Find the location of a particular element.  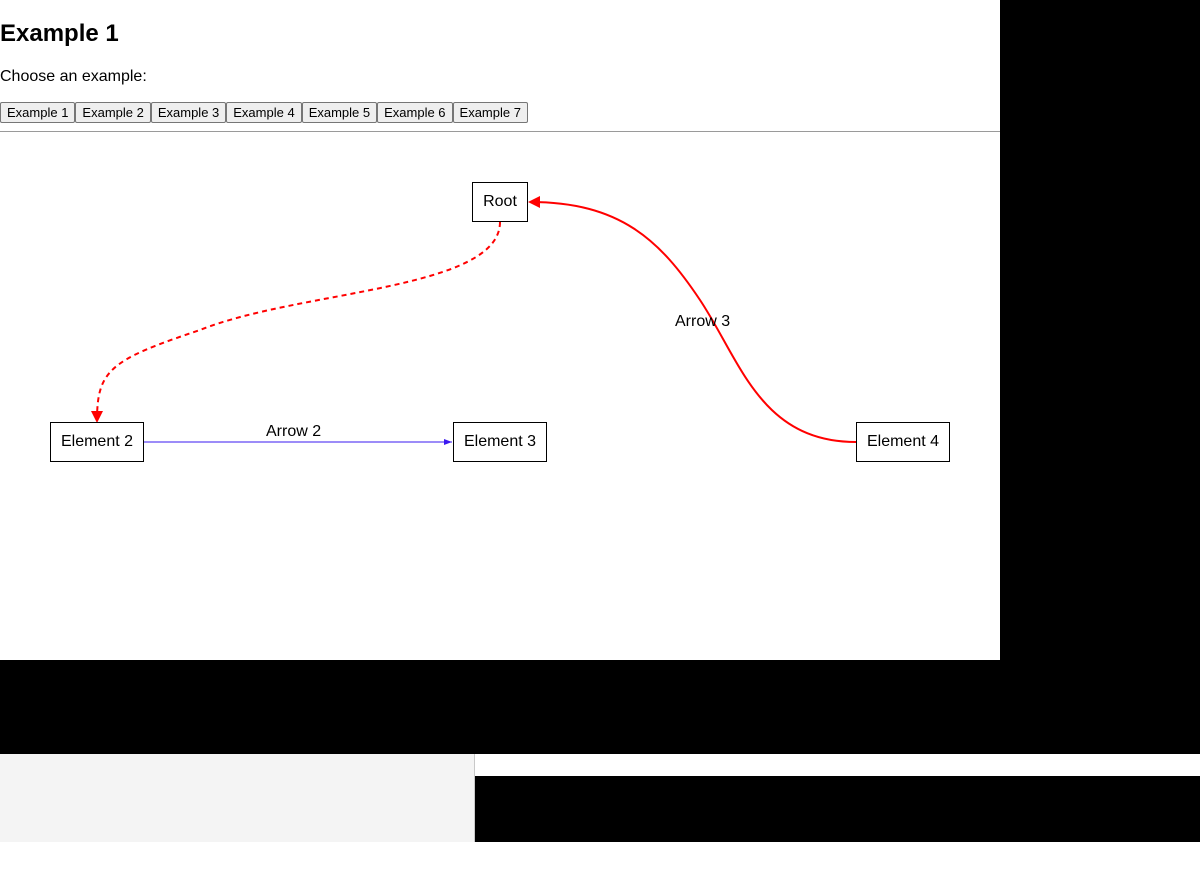

arrow-root-to-element2 is located at coordinates (296, 322).